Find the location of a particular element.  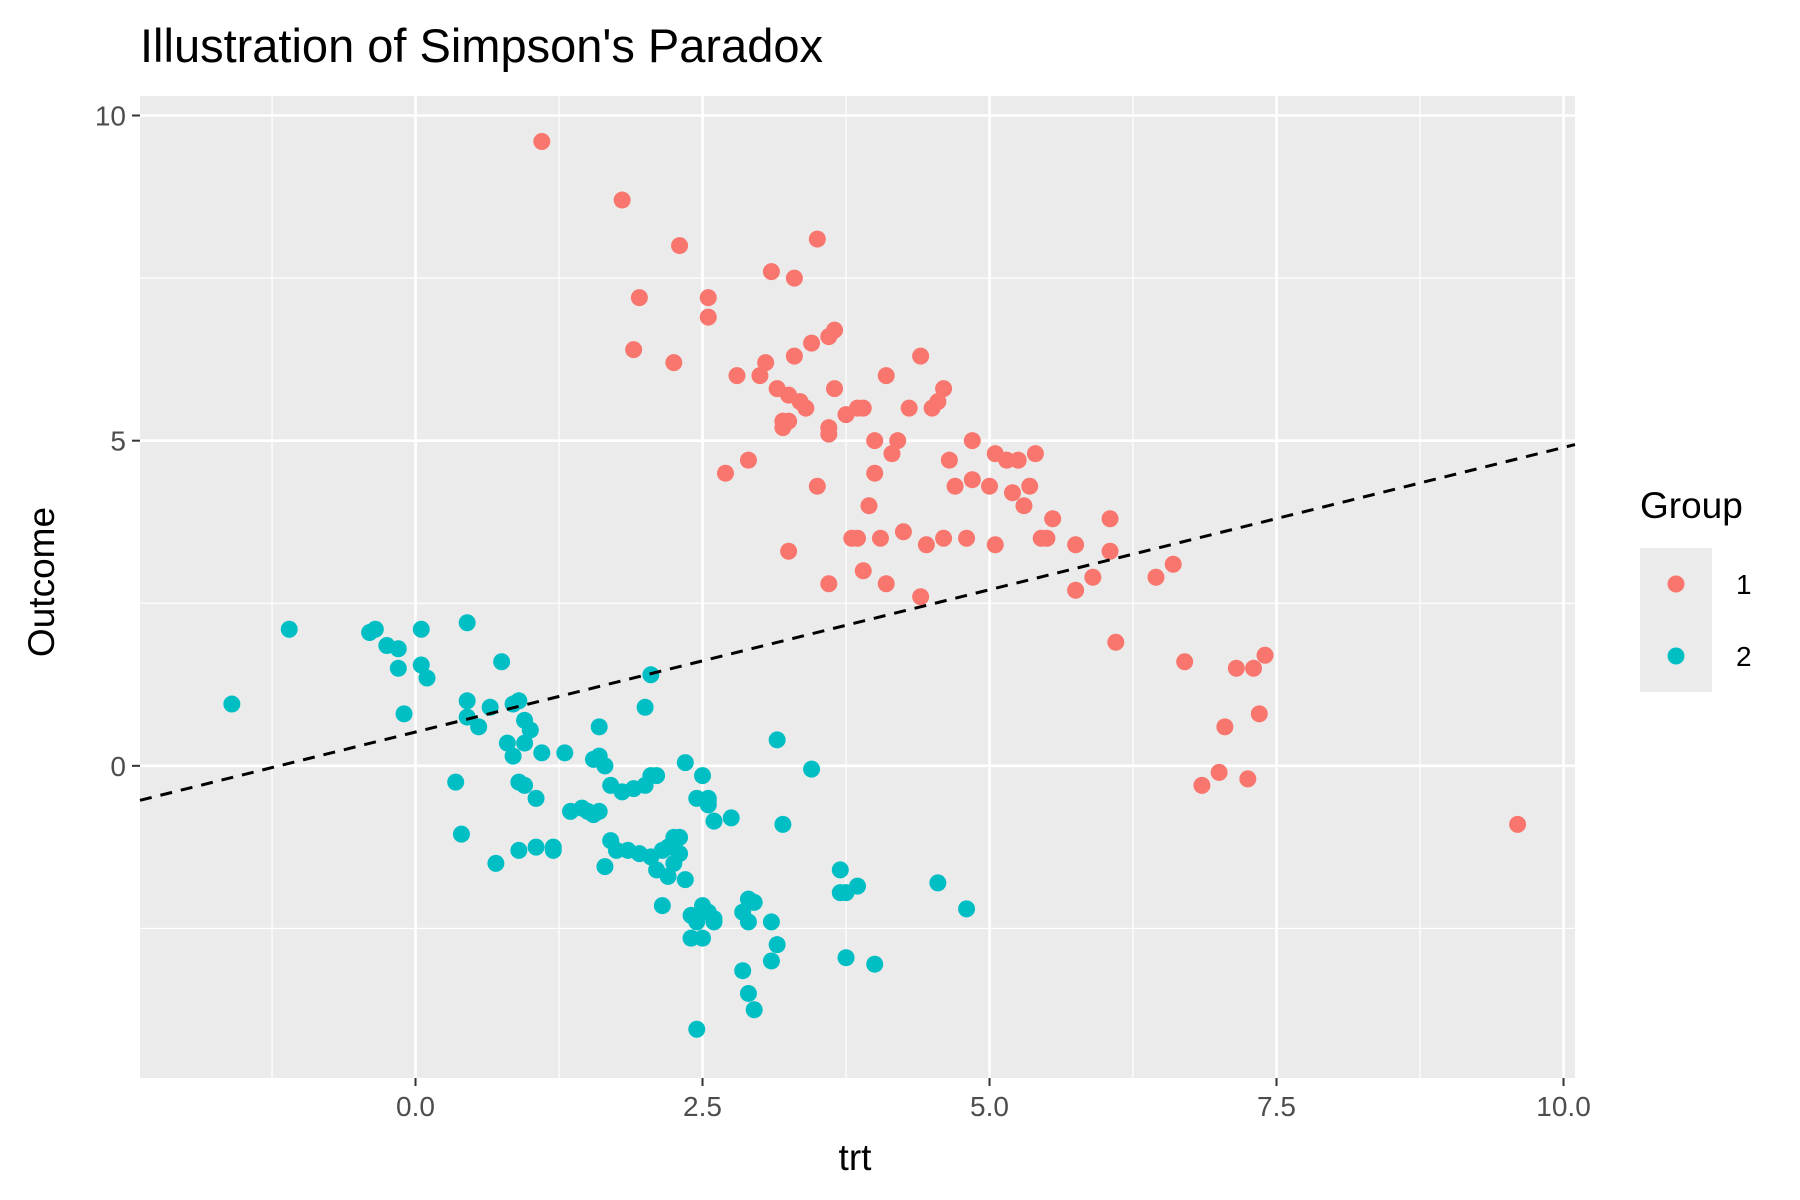

x-axis: 0.0 2.5 5.0 7.5 10.0 is located at coordinates (993, 1100).